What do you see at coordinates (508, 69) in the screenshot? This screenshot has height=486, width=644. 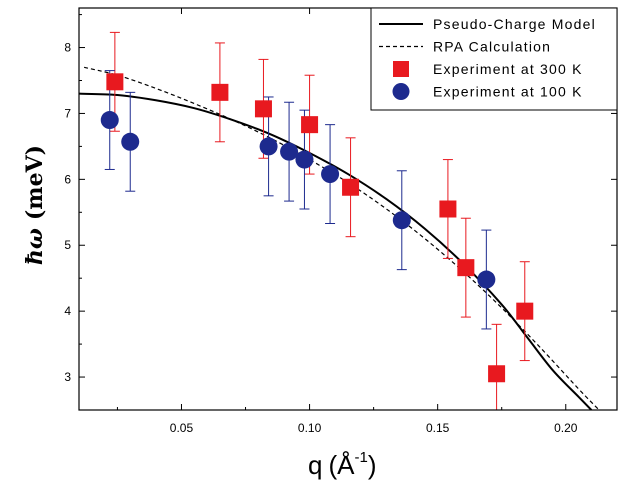 I see `legend-label: Experiment at 300 K` at bounding box center [508, 69].